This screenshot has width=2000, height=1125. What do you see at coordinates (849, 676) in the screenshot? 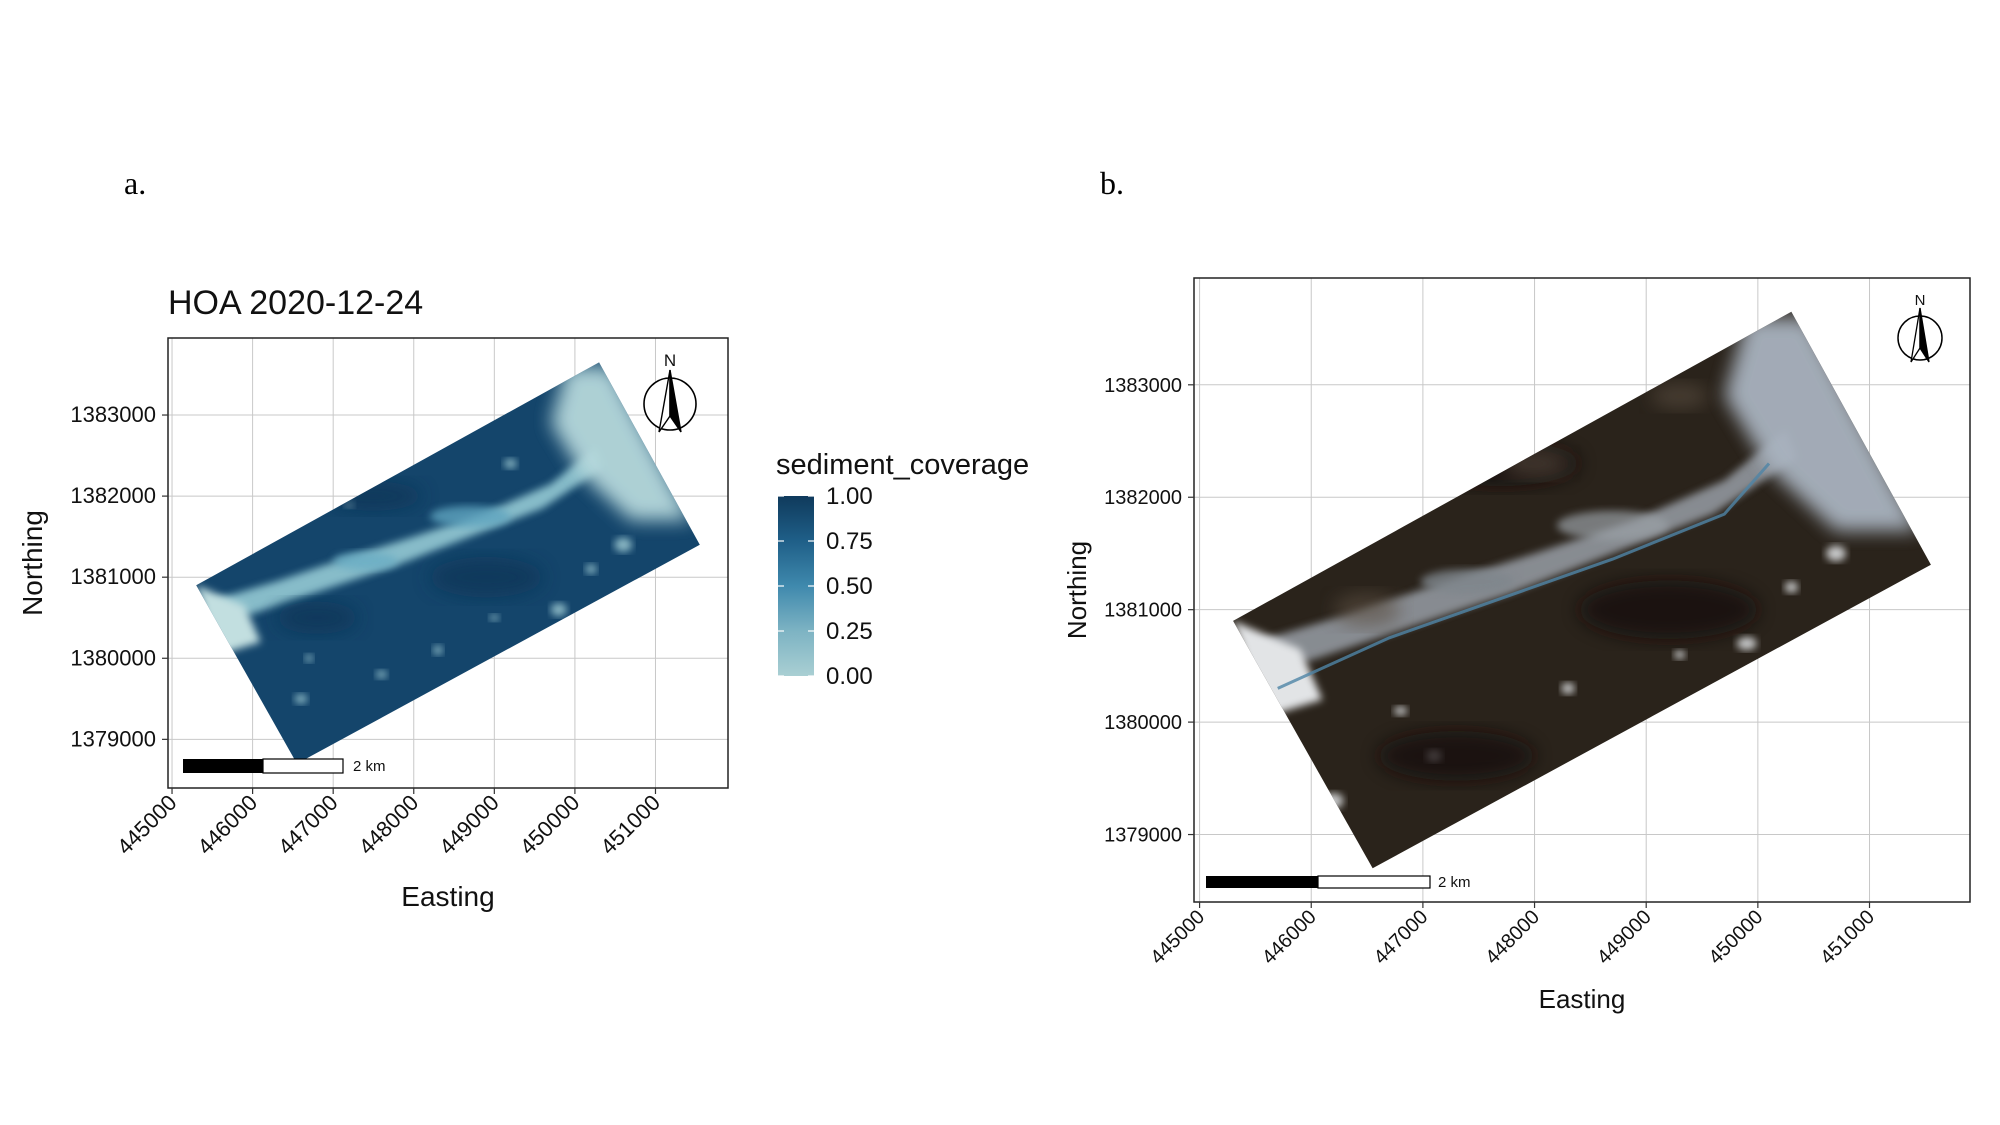
I see `legend-tick-label: 0.00` at bounding box center [849, 676].